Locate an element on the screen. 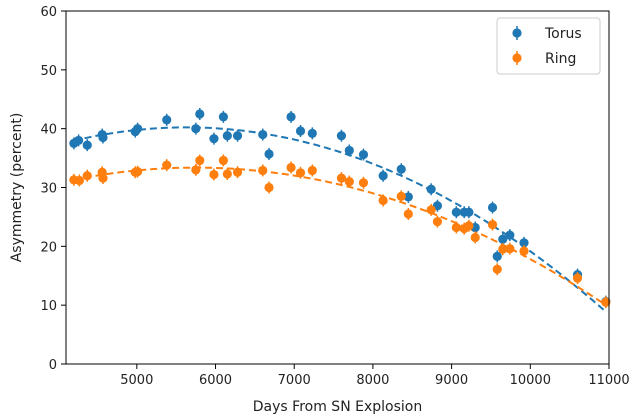 The height and width of the screenshot is (417, 631). x-tick-label: 9000 is located at coordinates (451, 380).